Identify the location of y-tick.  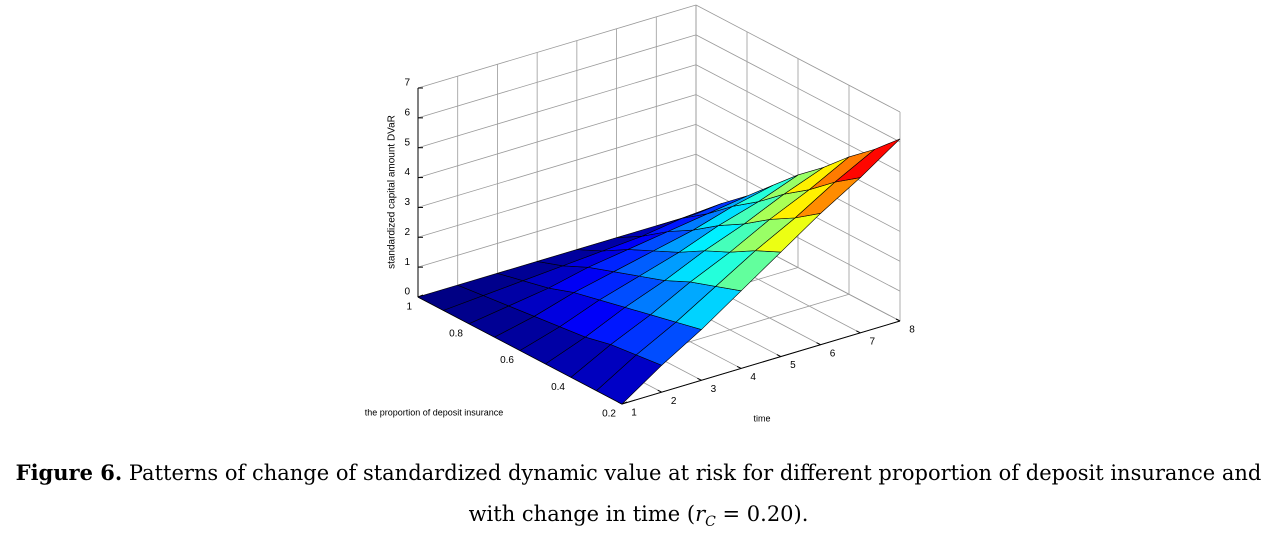
(624, 403).